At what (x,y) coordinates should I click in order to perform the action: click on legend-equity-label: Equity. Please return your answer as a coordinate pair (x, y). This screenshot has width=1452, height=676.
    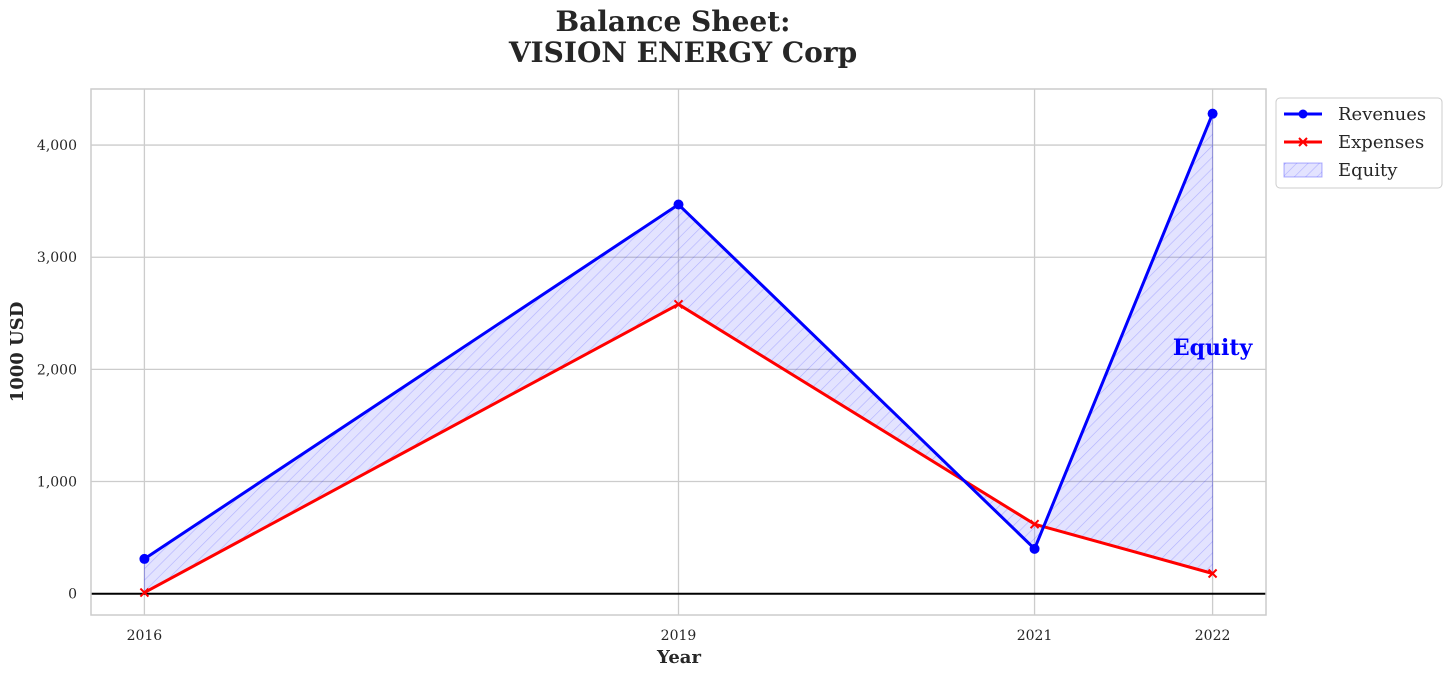
    Looking at the image, I should click on (1368, 170).